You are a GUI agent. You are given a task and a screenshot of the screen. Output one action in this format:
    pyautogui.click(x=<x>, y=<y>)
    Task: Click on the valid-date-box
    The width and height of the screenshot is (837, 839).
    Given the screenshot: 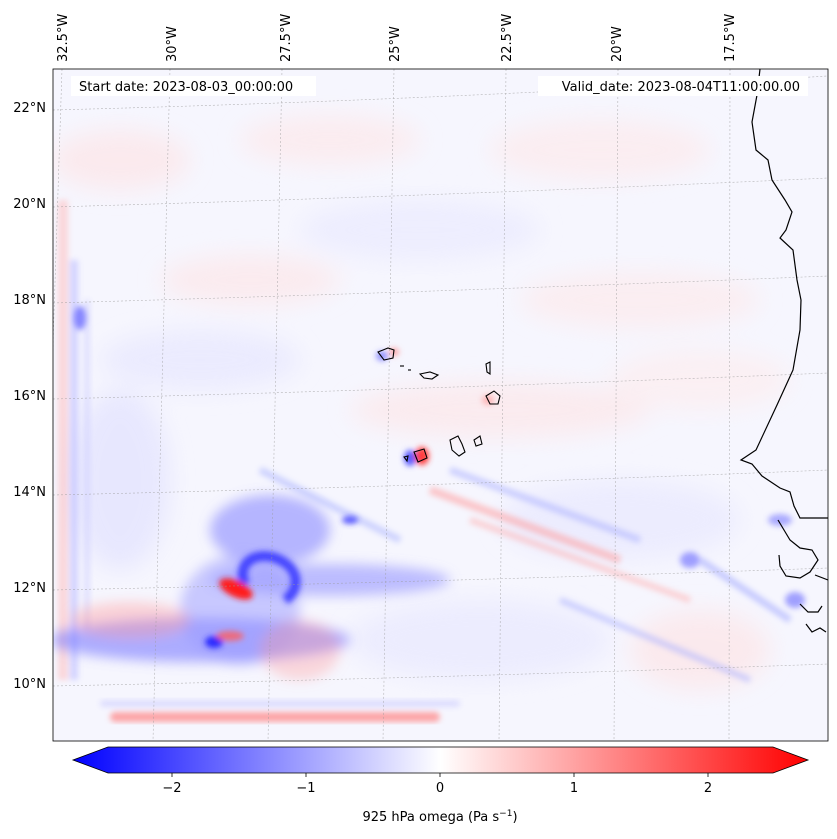 What is the action you would take?
    pyautogui.click(x=673, y=86)
    